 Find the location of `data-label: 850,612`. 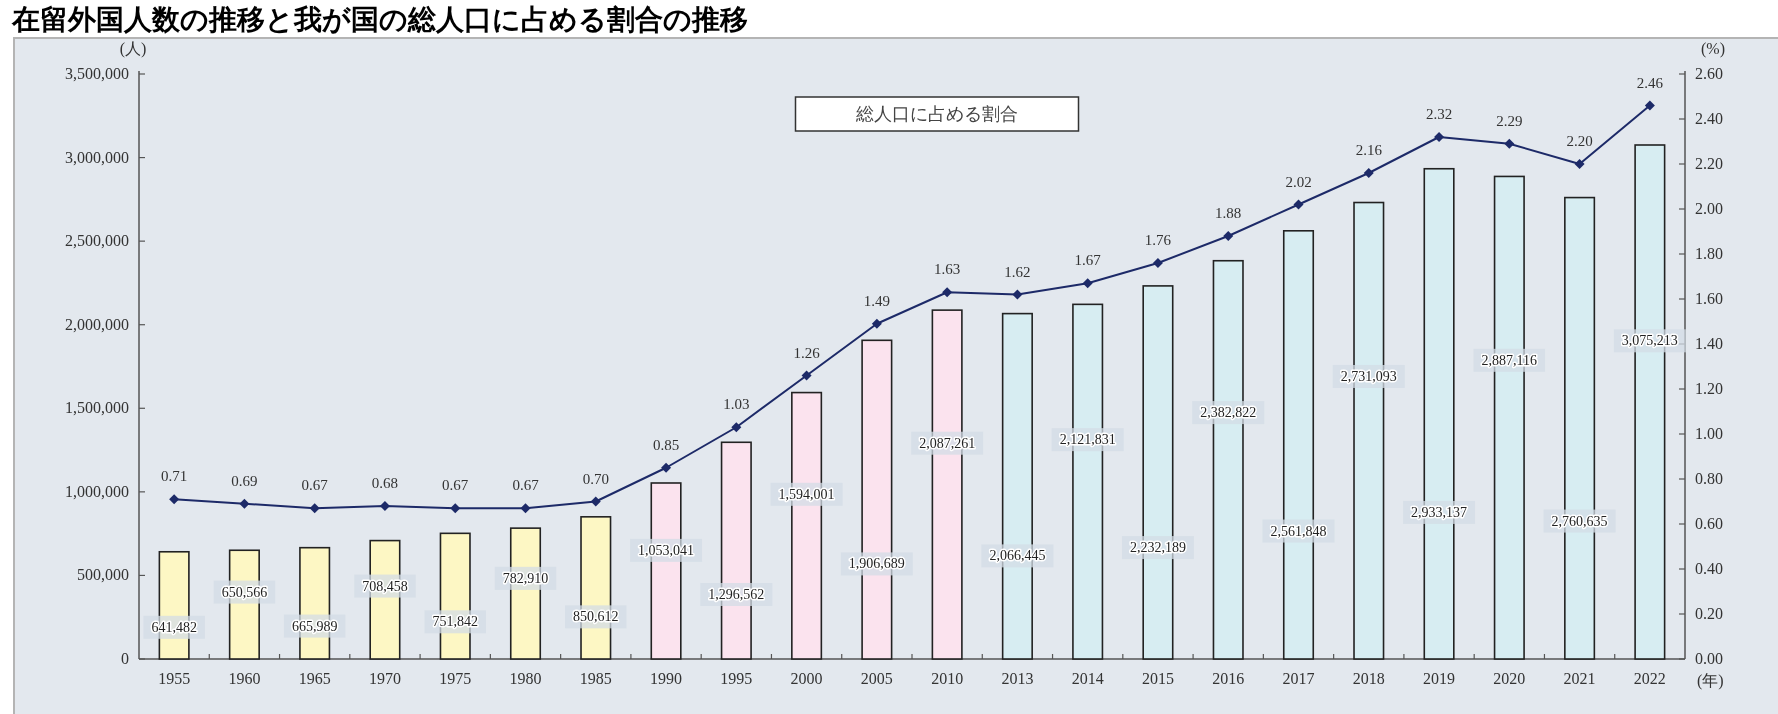

data-label: 850,612 is located at coordinates (596, 617).